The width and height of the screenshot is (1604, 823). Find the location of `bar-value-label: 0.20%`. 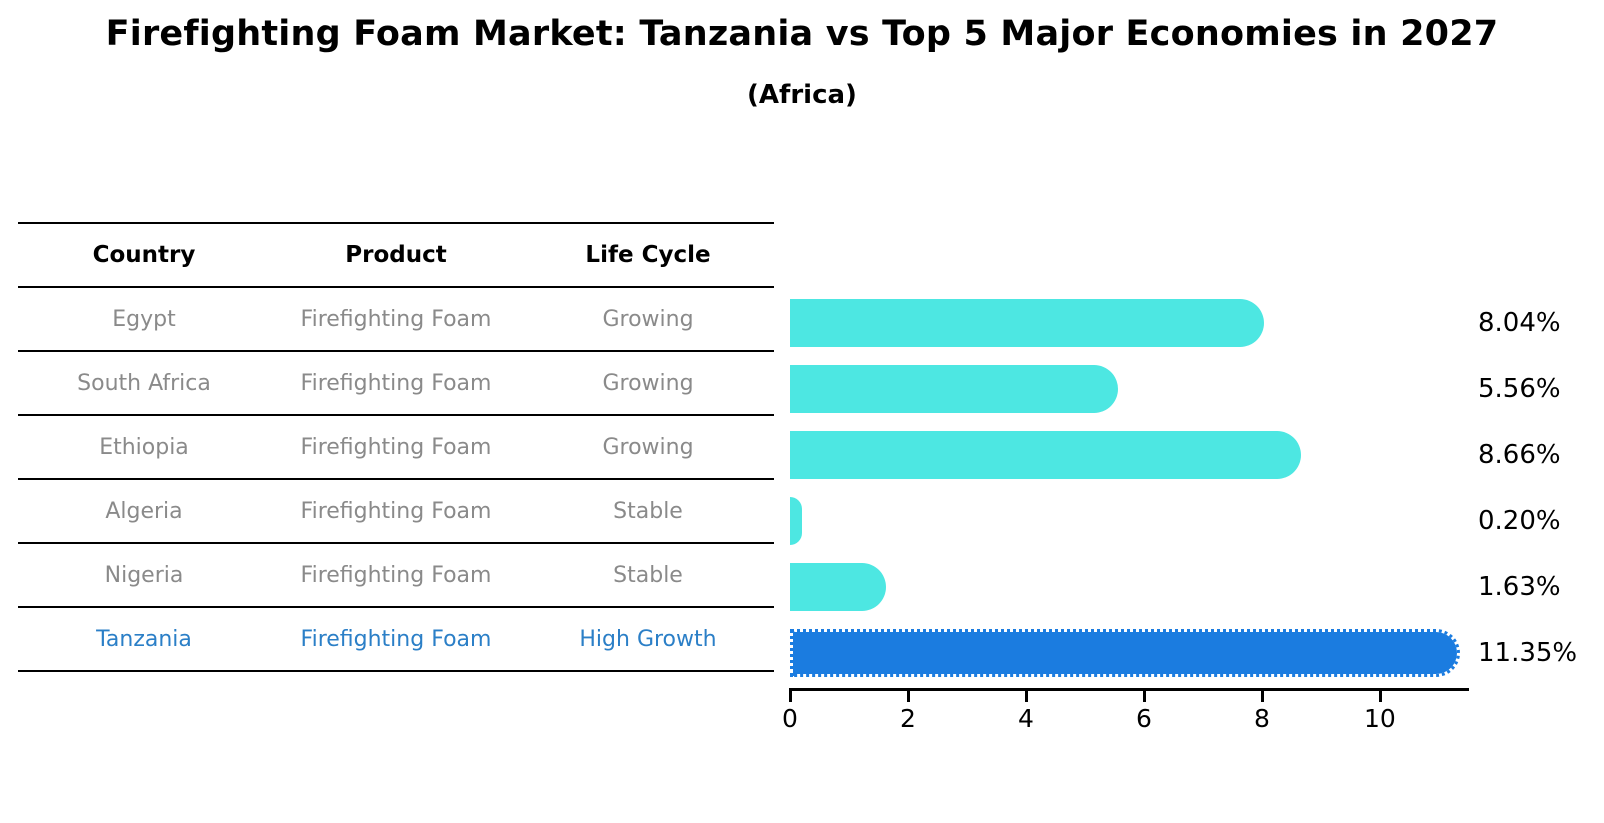

bar-value-label: 0.20% is located at coordinates (1519, 521).